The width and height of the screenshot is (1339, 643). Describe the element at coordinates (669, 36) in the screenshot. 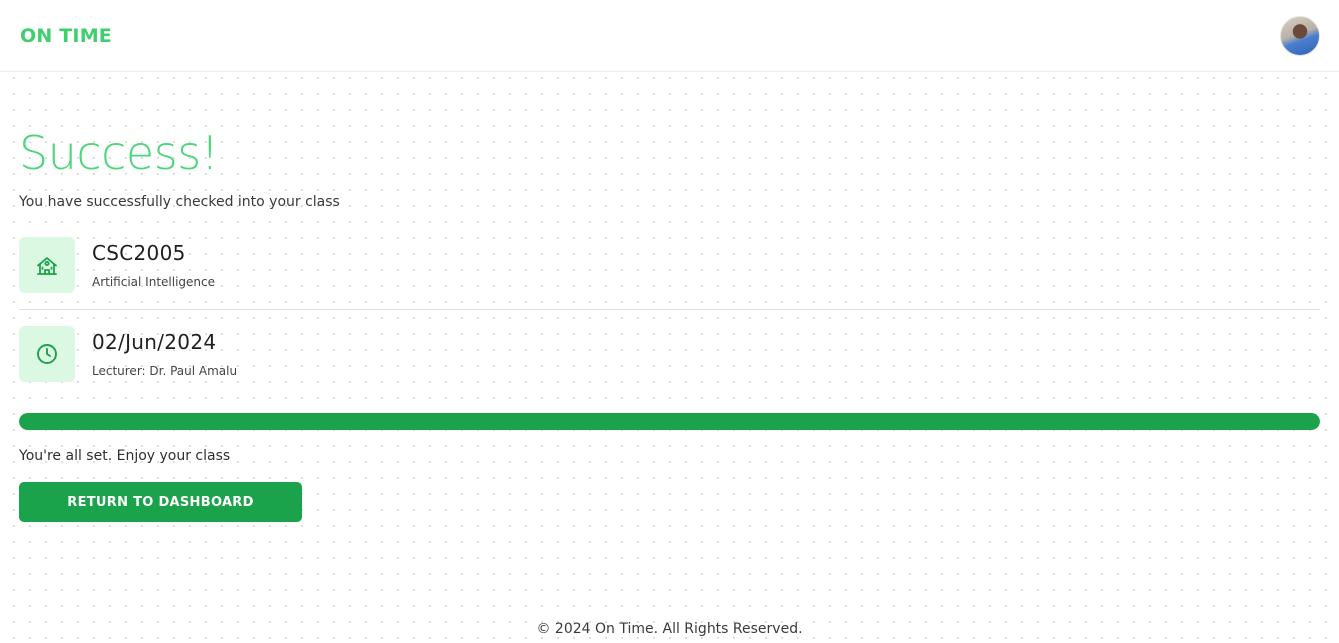

I see `app-header: ON TIME` at that location.